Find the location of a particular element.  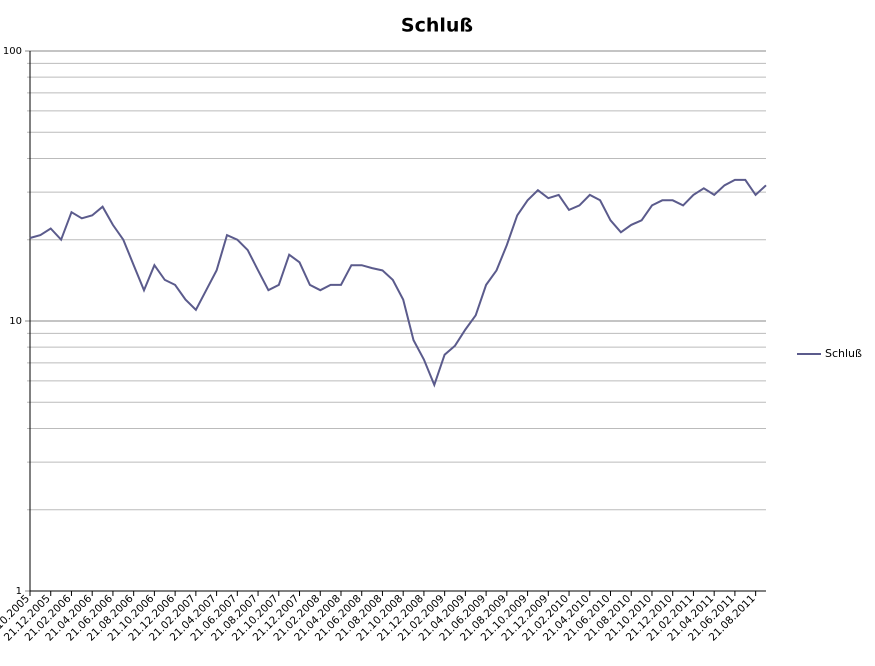

y-tick-label: 100 is located at coordinates (12, 51).